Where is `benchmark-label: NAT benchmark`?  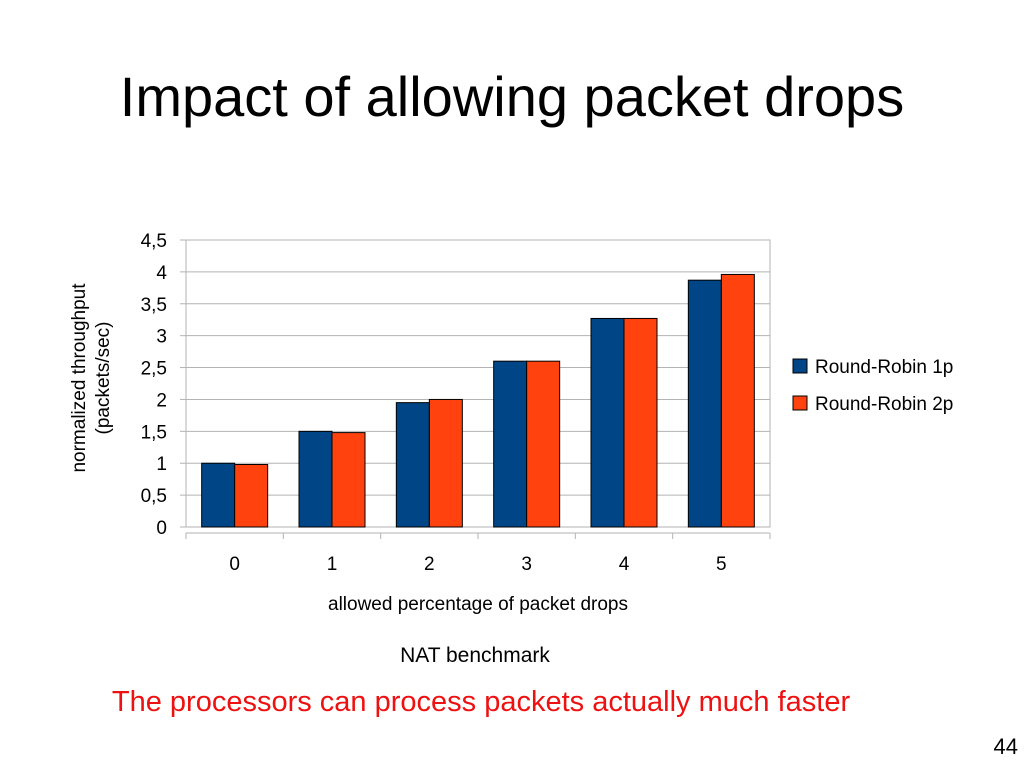 benchmark-label: NAT benchmark is located at coordinates (475, 655).